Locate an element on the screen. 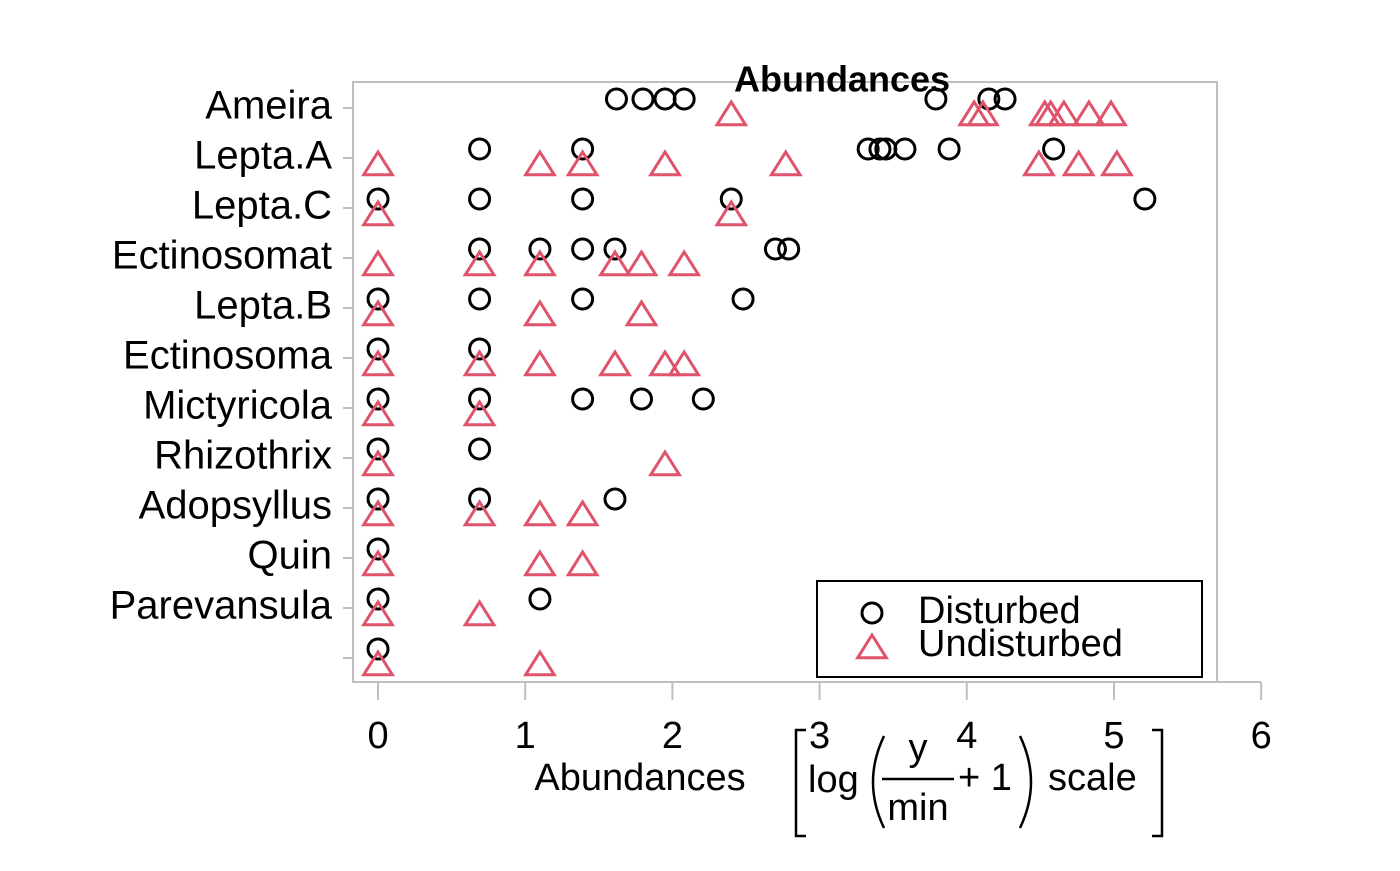 This screenshot has height=871, width=1400. x-tick-label: 0 is located at coordinates (377, 736).